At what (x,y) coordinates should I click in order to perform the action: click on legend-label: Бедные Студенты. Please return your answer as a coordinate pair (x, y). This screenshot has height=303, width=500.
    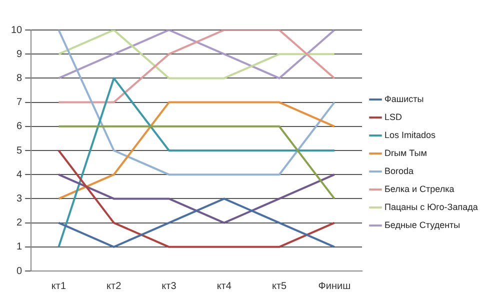
    Looking at the image, I should click on (422, 225).